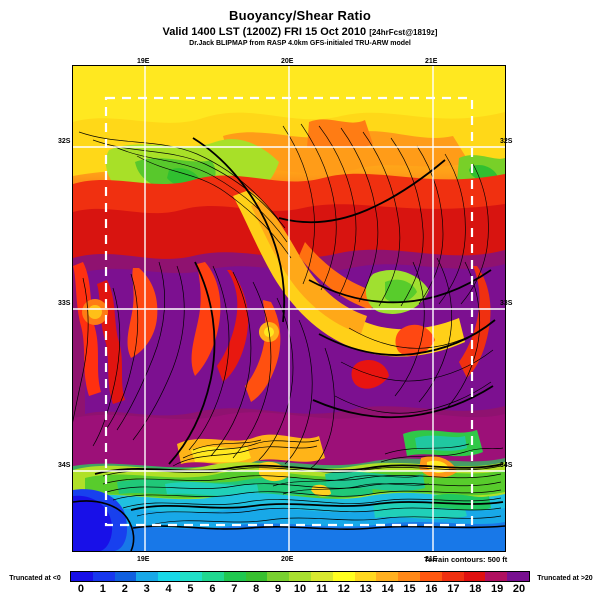 The image size is (600, 600). Describe the element at coordinates (409, 589) in the screenshot. I see `colorbar-tick-15: 15` at that location.